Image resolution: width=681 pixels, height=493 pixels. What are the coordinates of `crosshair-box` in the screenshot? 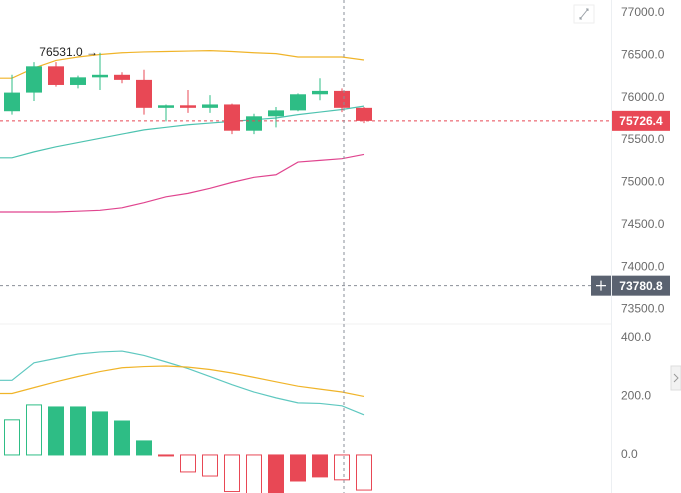 It's located at (641, 285).